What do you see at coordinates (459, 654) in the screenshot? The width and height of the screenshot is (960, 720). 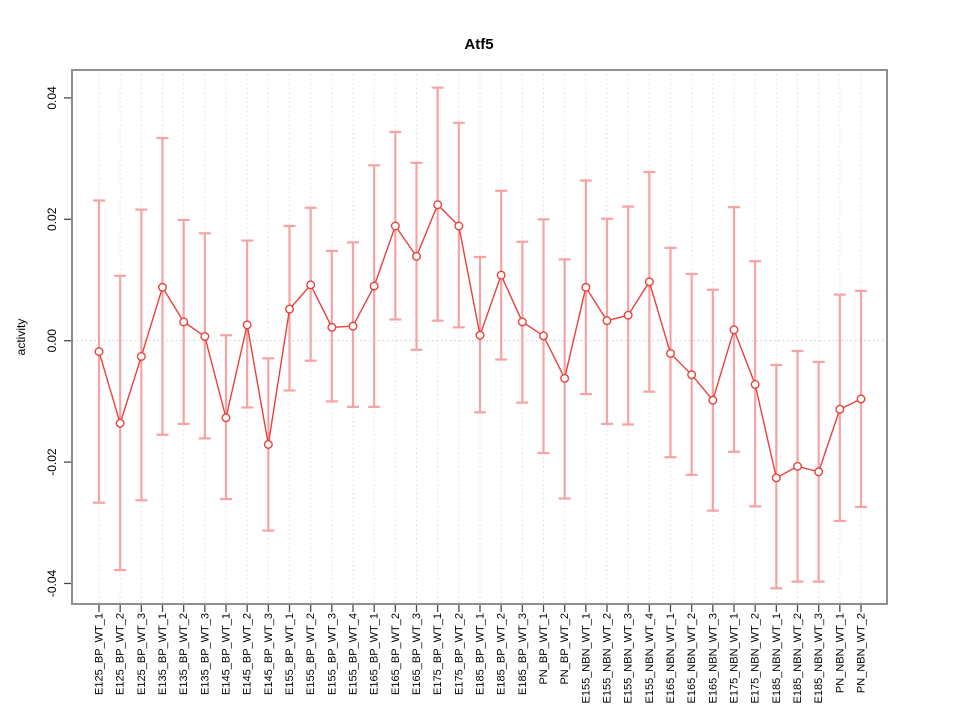 I see `x-tick-label: E175_BP_WT_2` at bounding box center [459, 654].